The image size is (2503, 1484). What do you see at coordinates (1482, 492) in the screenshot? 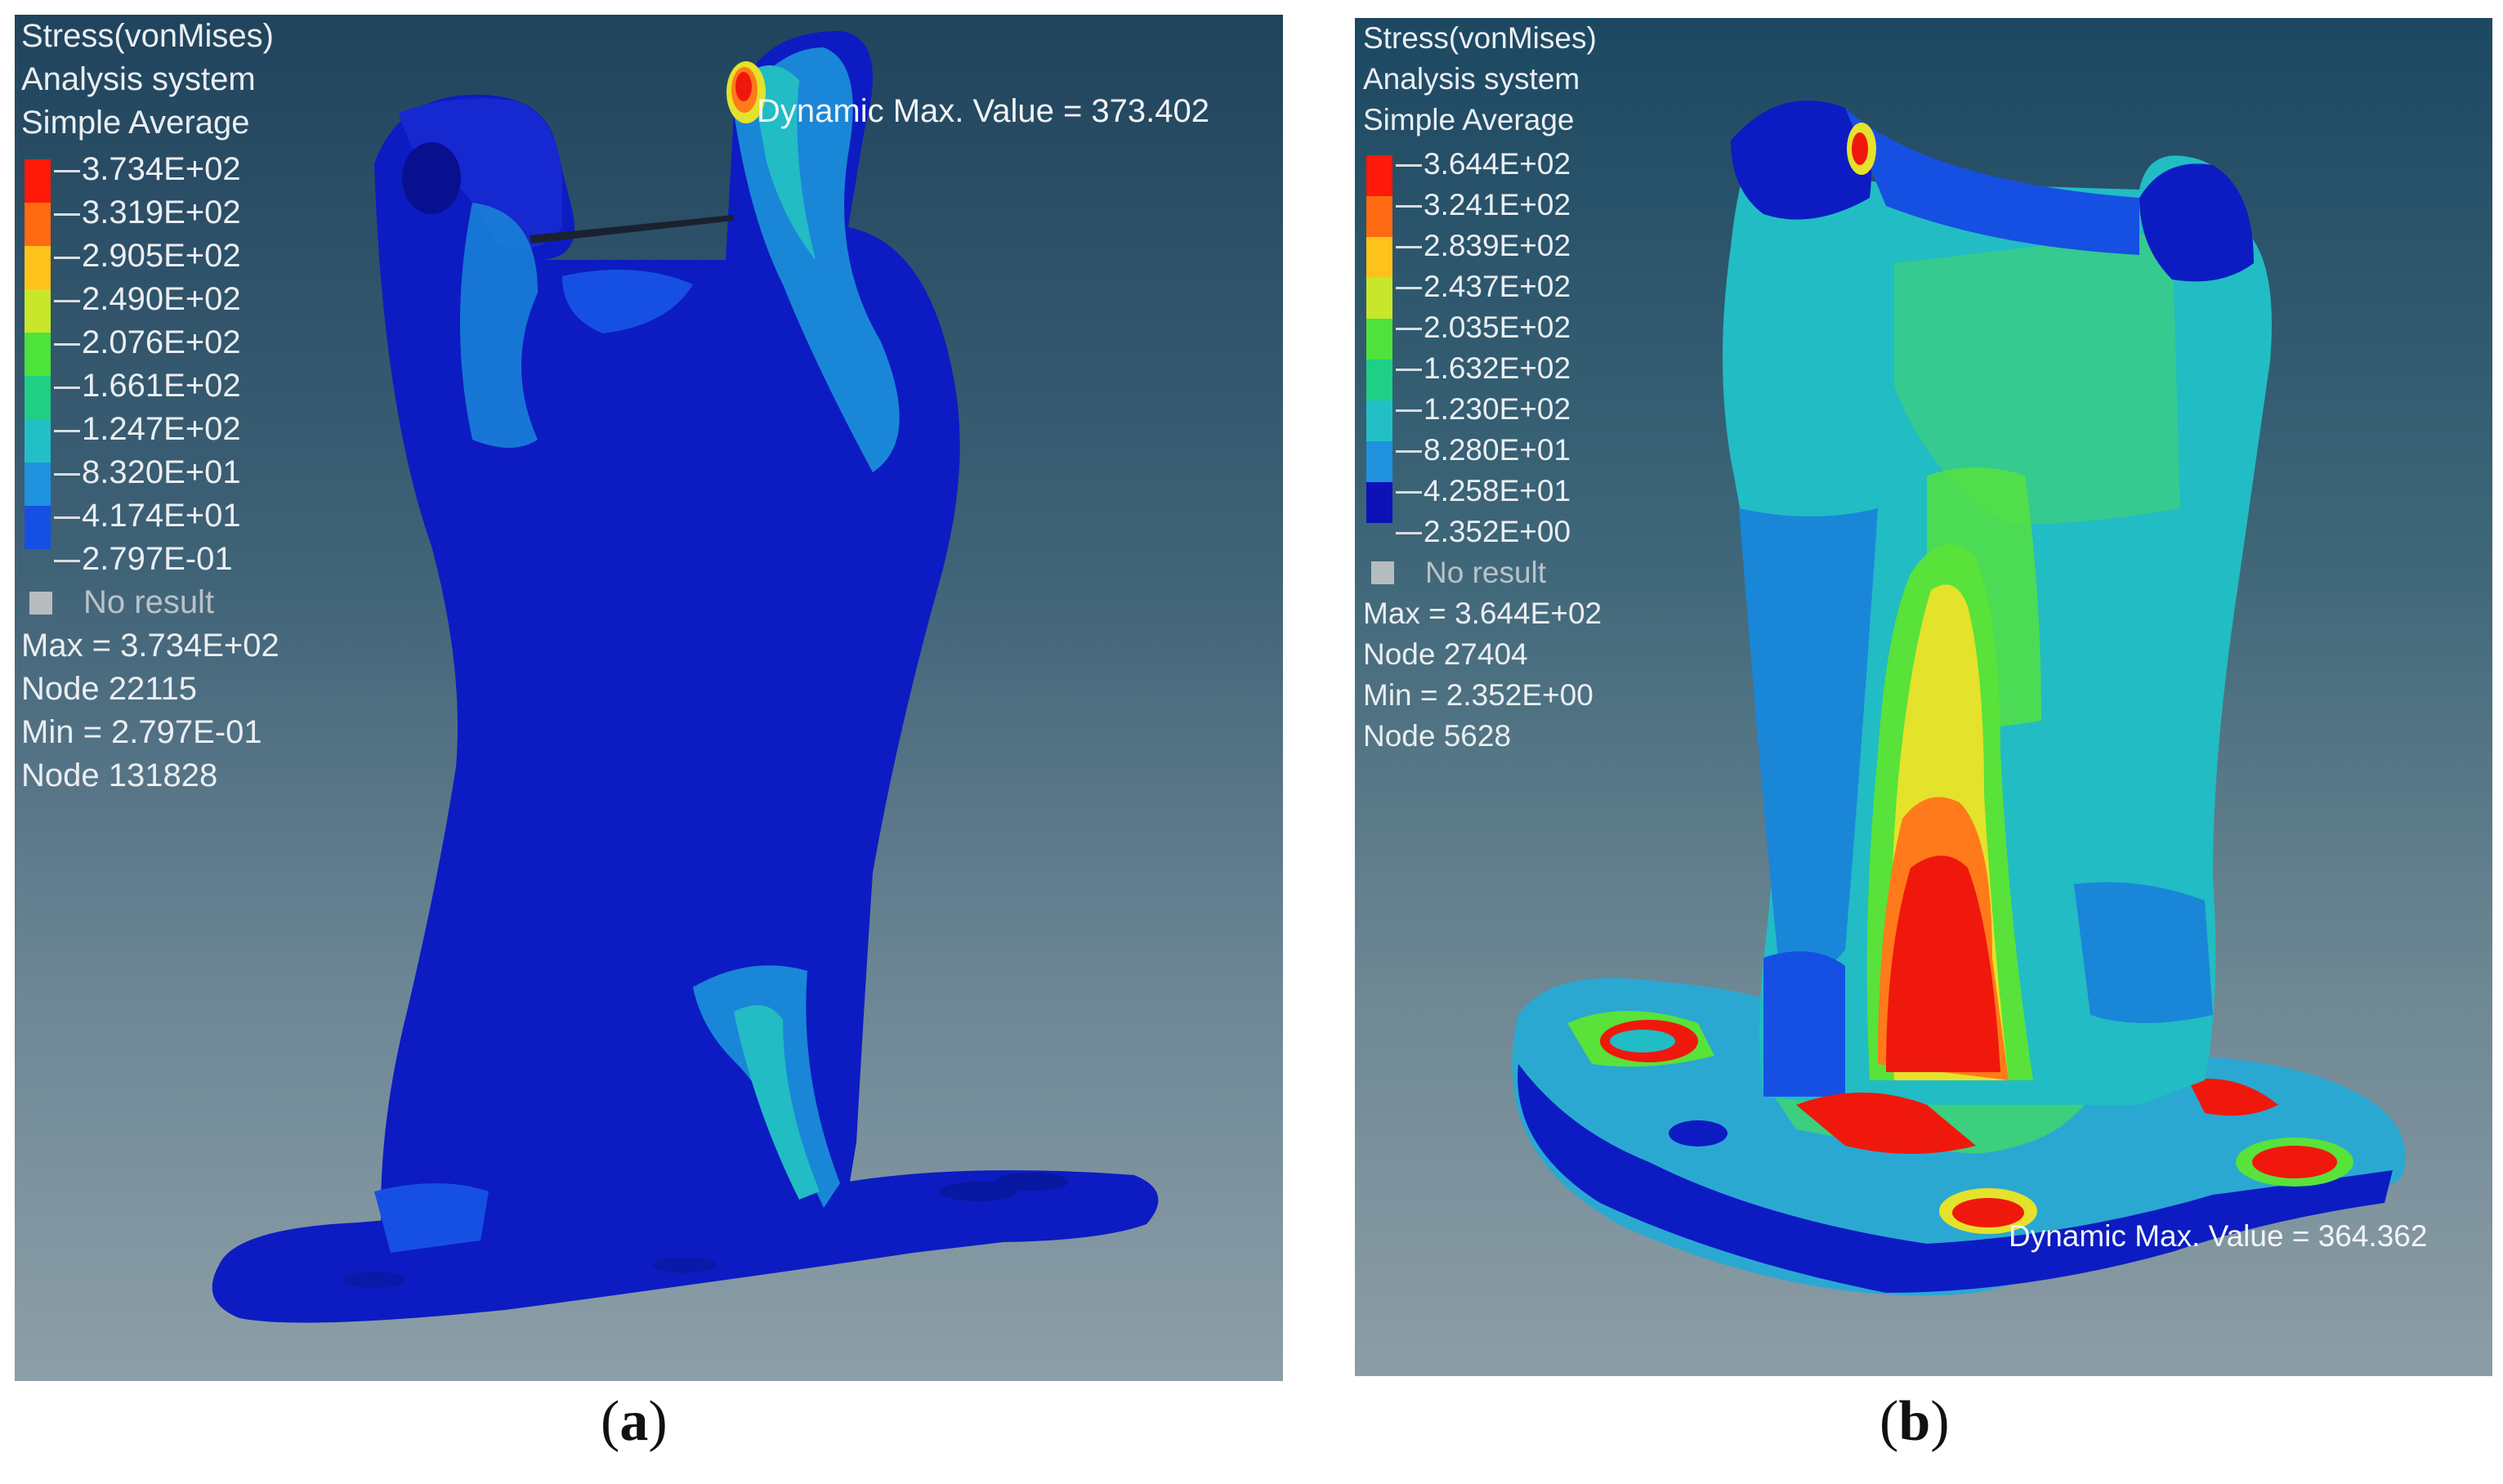
I see `legend-tick: 4.258E+01` at bounding box center [1482, 492].